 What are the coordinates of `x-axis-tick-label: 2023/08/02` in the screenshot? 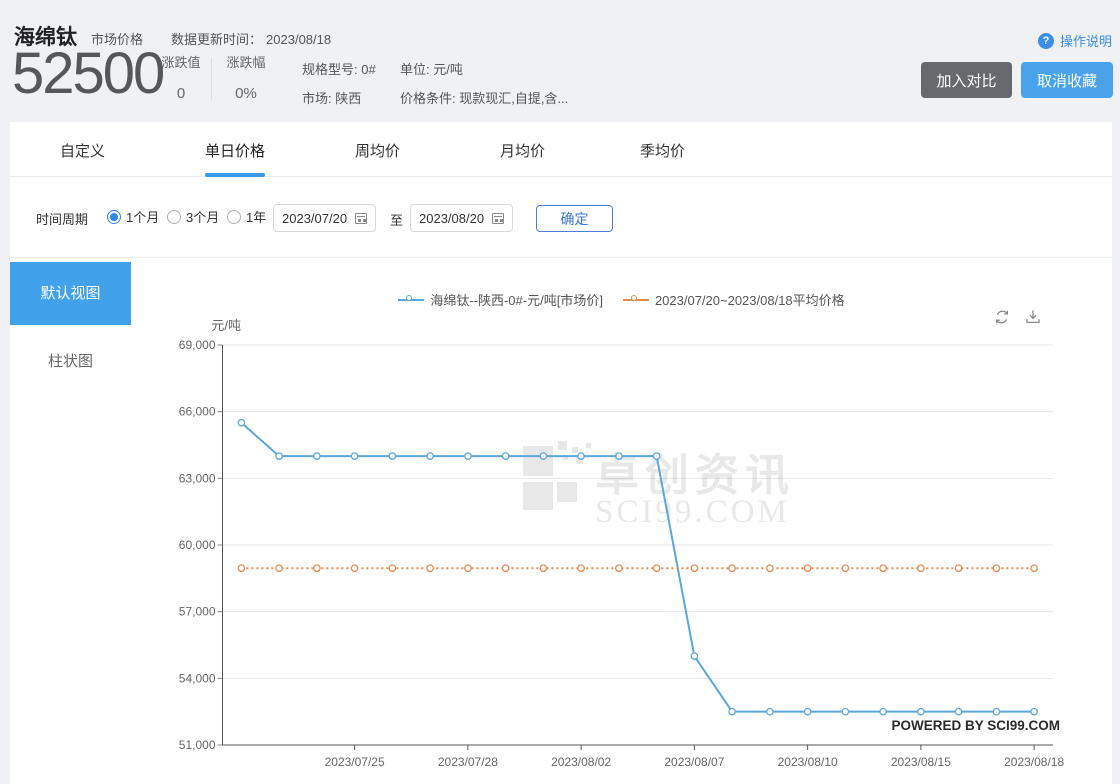 It's located at (581, 762).